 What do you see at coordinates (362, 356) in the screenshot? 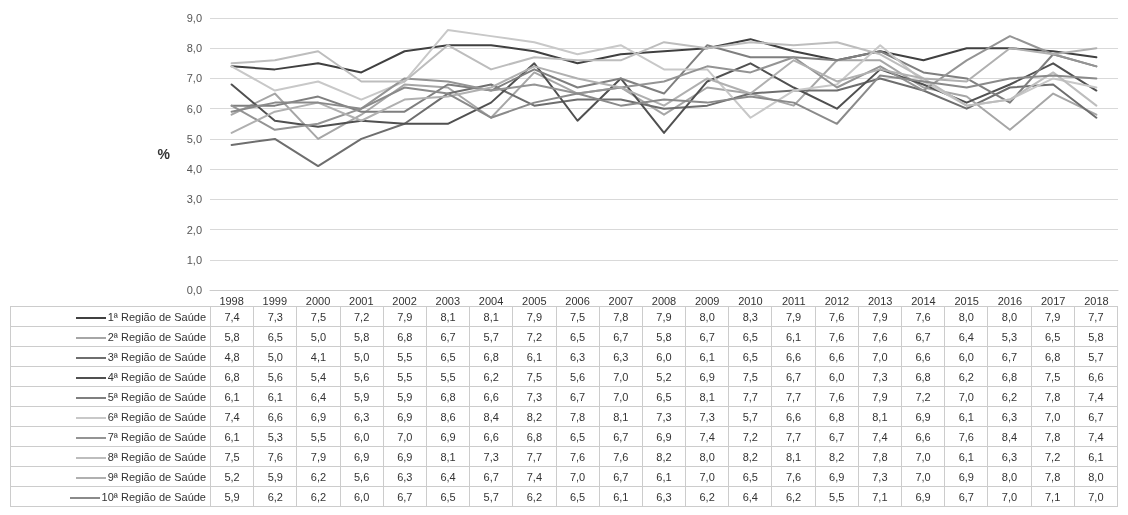
I see `data-label: 5,0` at bounding box center [362, 356].